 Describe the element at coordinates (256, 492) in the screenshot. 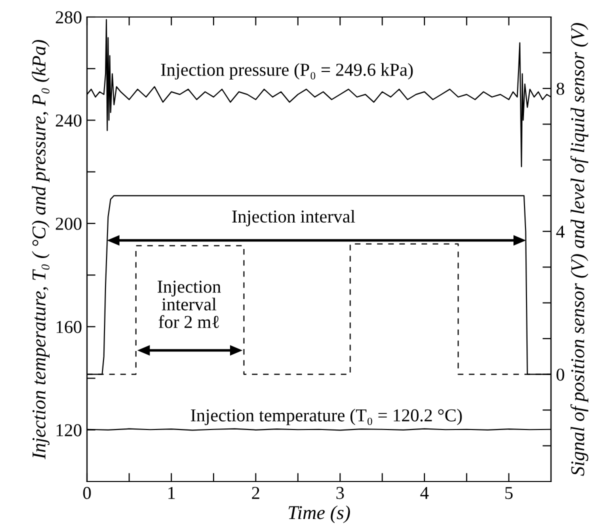

I see `x-tick-label: 2` at that location.